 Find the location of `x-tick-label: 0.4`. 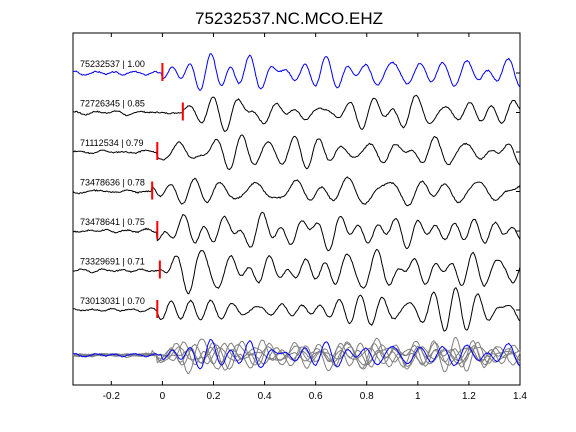

x-tick-label: 0.4 is located at coordinates (265, 396).